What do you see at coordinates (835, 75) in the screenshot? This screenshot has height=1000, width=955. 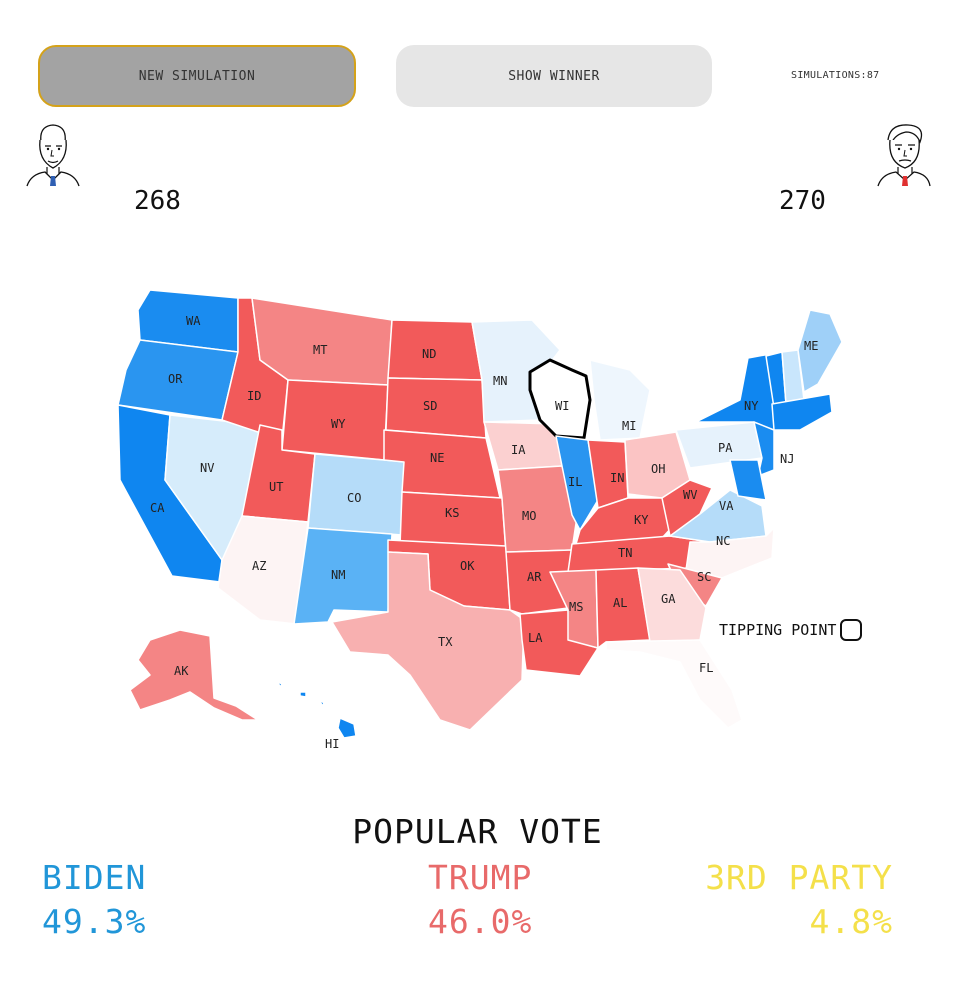 I see `simulation-counter: SIMULATIONS:87` at bounding box center [835, 75].